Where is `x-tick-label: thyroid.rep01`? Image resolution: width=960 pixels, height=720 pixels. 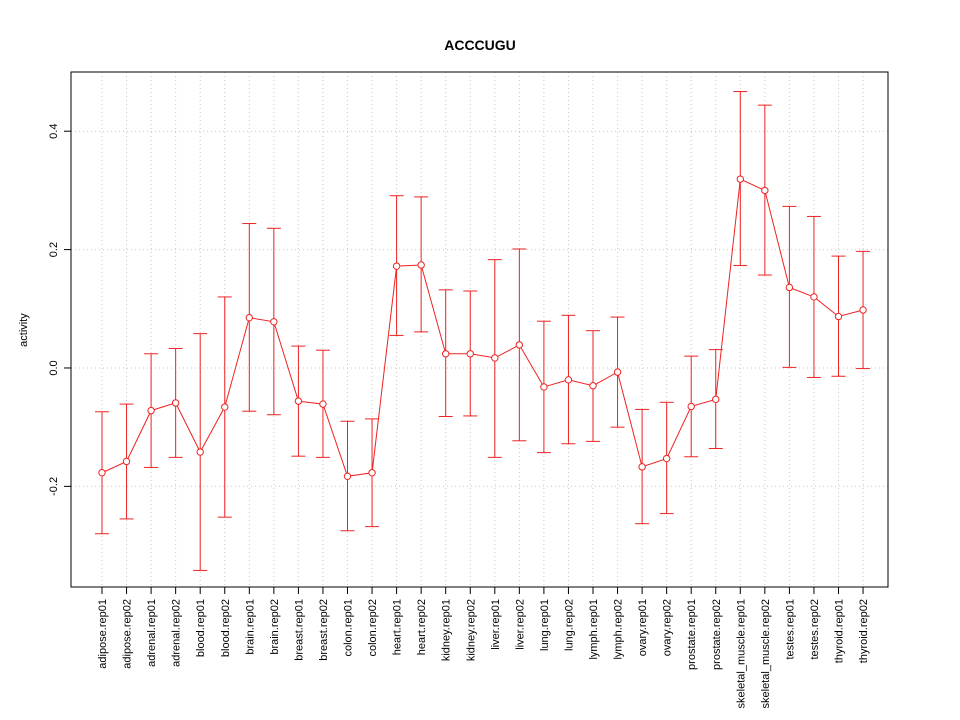
x-tick-label: thyroid.rep01 is located at coordinates (840, 631).